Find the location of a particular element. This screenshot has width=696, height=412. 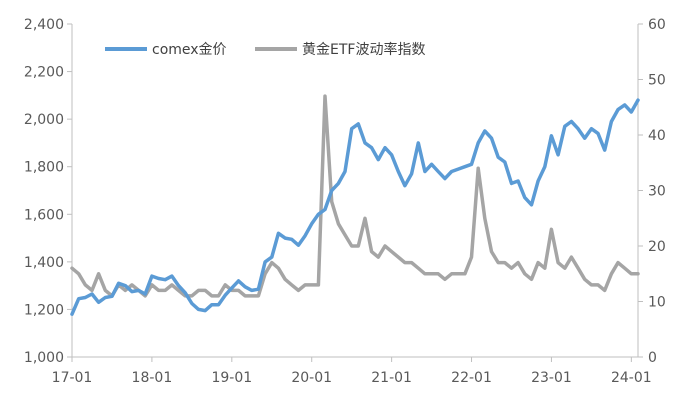

y-right-tick-label: 60 is located at coordinates (657, 25).